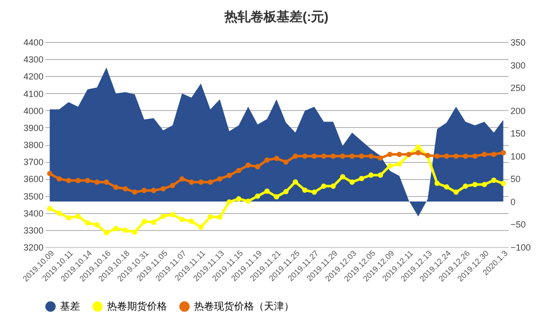 The width and height of the screenshot is (554, 331). What do you see at coordinates (513, 201) in the screenshot?
I see `y2-tick-label: 0` at bounding box center [513, 201].